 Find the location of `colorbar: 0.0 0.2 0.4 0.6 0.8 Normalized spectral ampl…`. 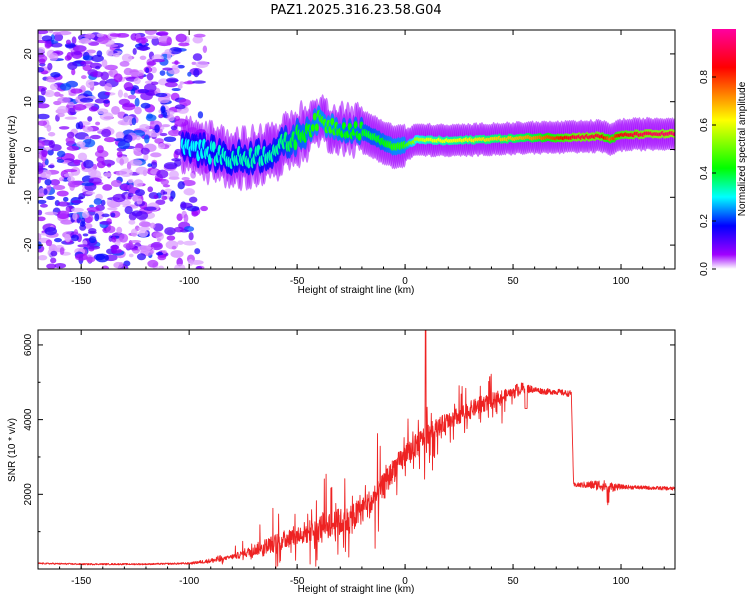

colorbar: 0.0 0.2 0.4 0.6 0.8 Normalized spectral ampl… is located at coordinates (723, 152).